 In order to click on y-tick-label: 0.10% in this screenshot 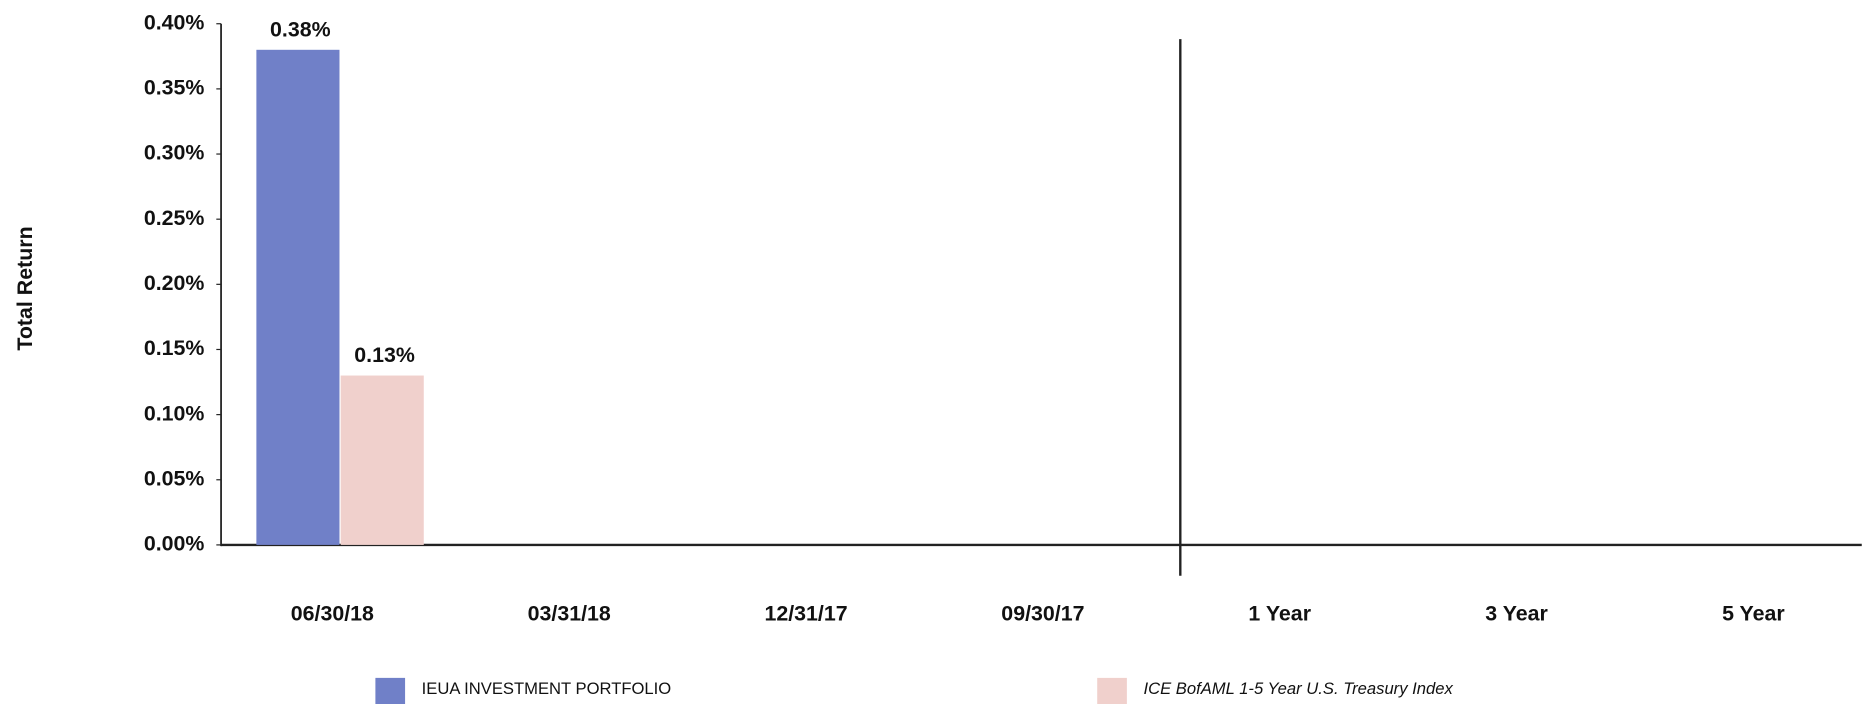, I will do `click(174, 413)`.